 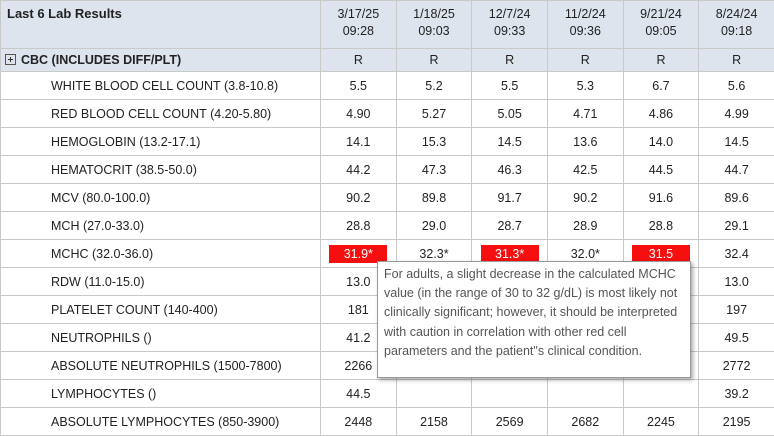 I want to click on result-value: 2195, so click(x=737, y=422).